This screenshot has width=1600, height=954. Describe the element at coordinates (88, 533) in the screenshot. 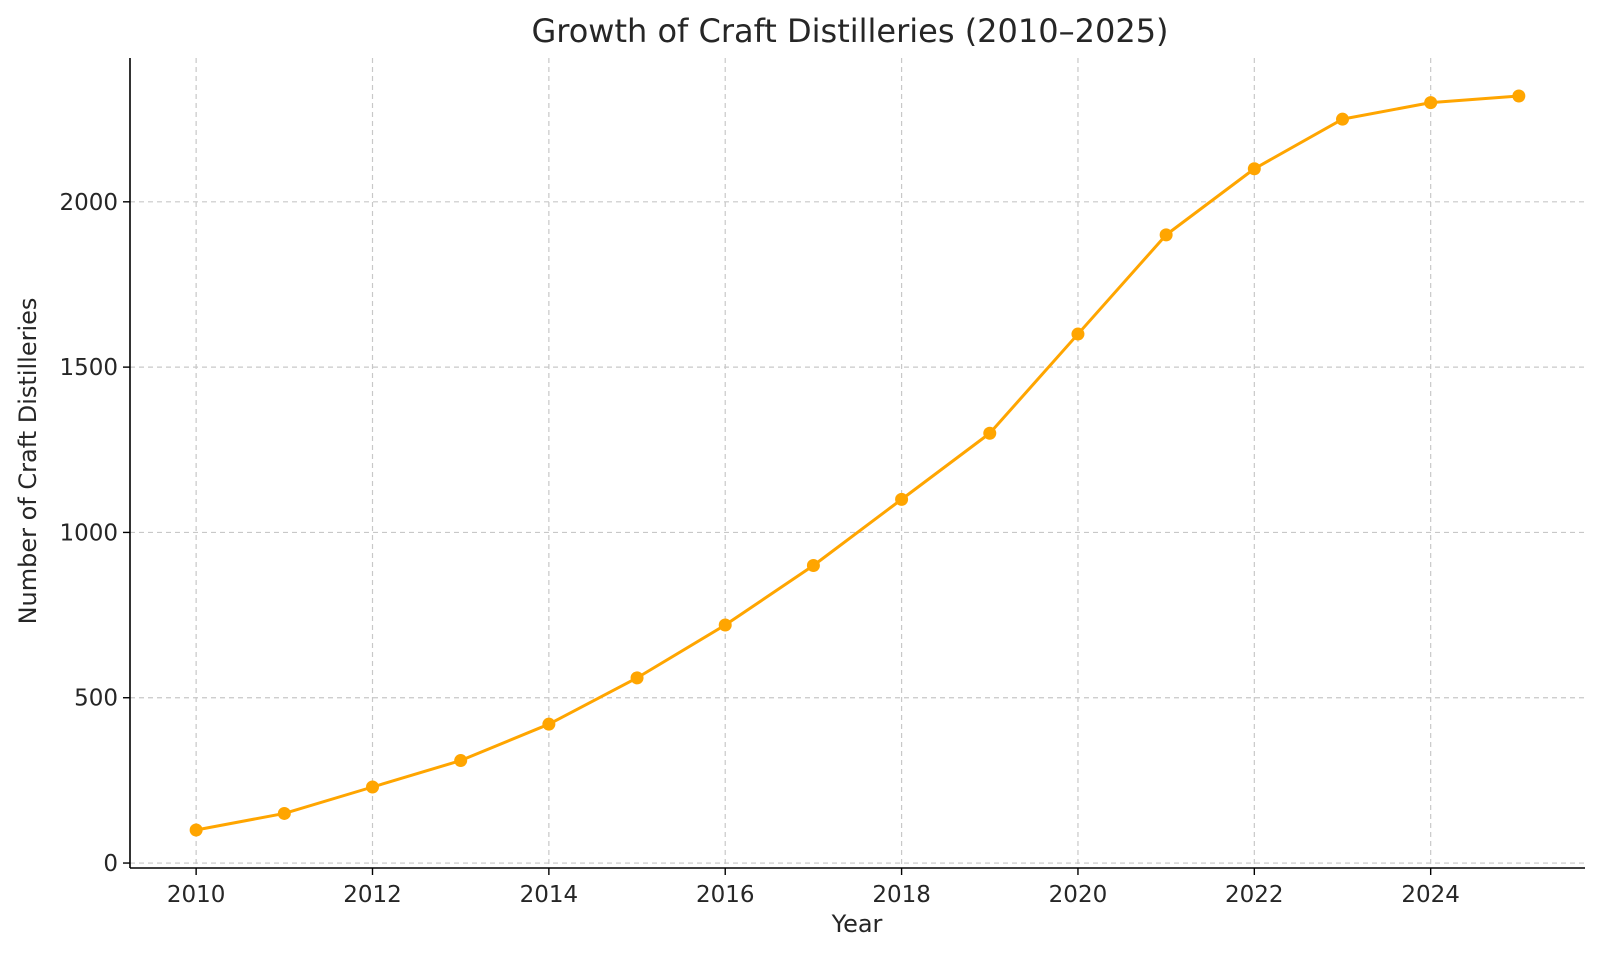

I see `y-tick-label: 1000` at that location.